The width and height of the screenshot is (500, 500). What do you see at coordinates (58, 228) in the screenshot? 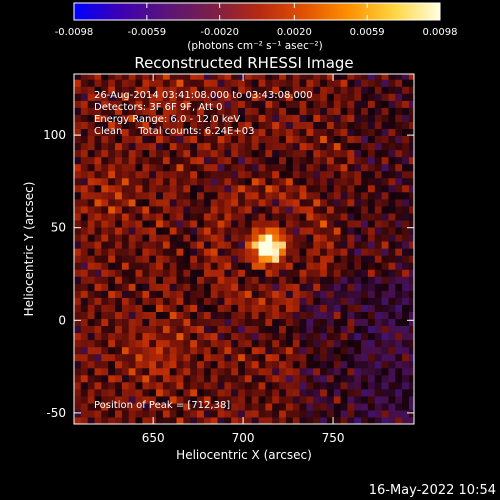
I see `y-tick-label: 50` at bounding box center [58, 228].